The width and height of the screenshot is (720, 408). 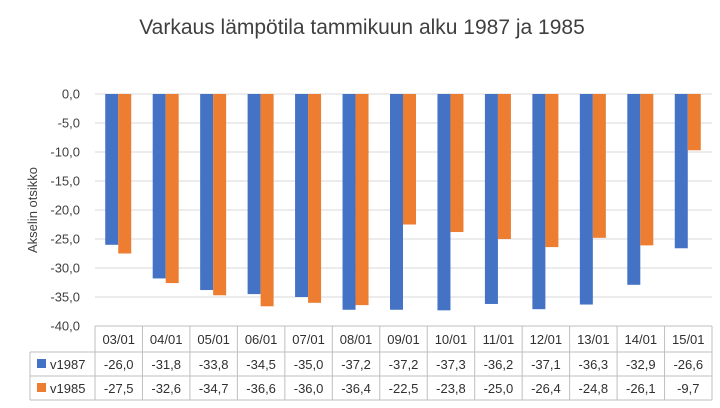 I want to click on y-tick-label: -15,0, so click(x=65, y=181).